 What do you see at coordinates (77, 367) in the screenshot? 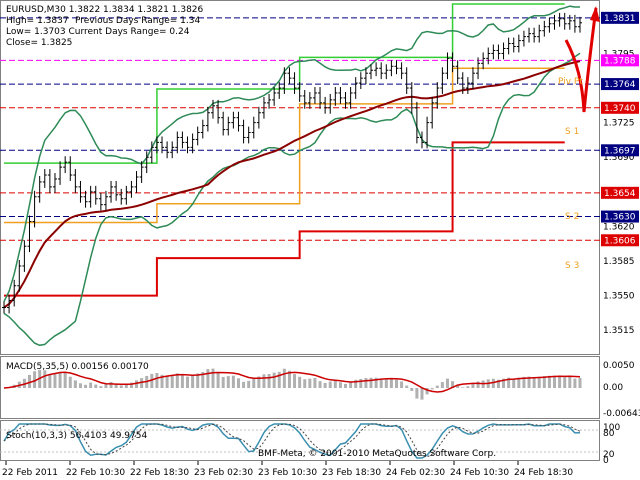
I see `macd-label: MACD(5,35,5) 0.00156 0.00170` at bounding box center [77, 367].